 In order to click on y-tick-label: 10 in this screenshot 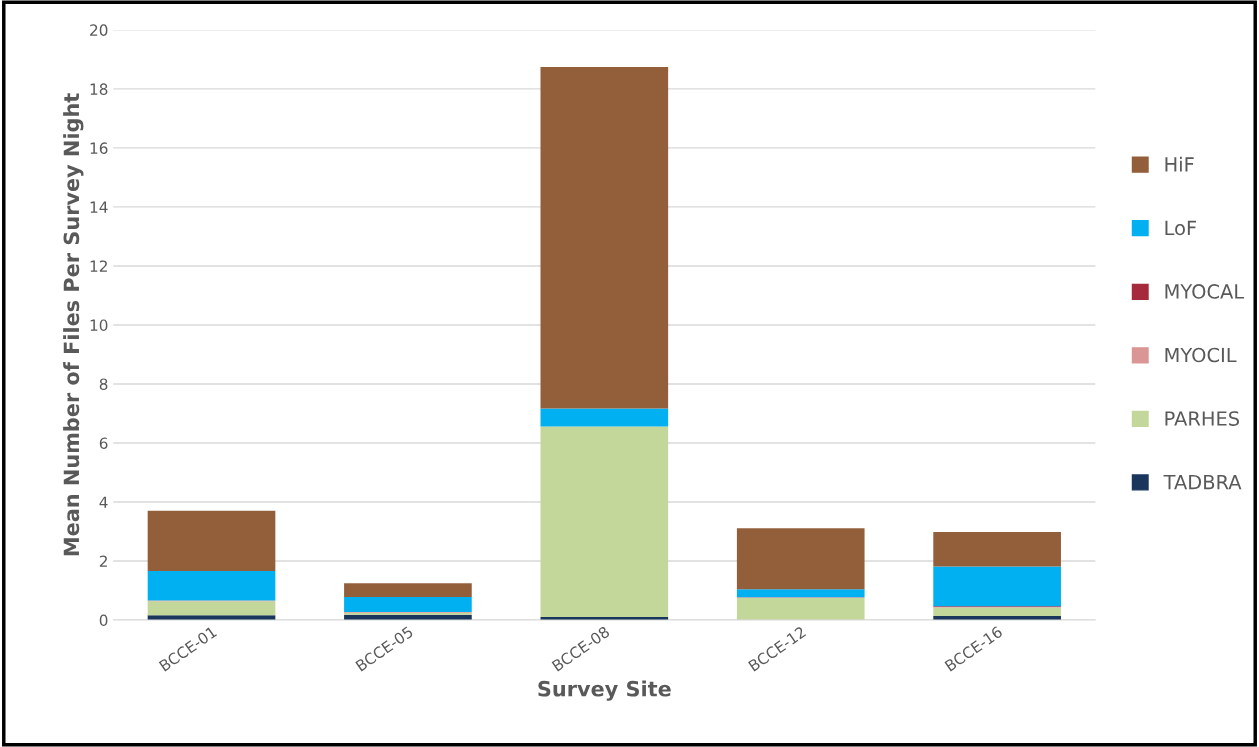, I will do `click(99, 325)`.